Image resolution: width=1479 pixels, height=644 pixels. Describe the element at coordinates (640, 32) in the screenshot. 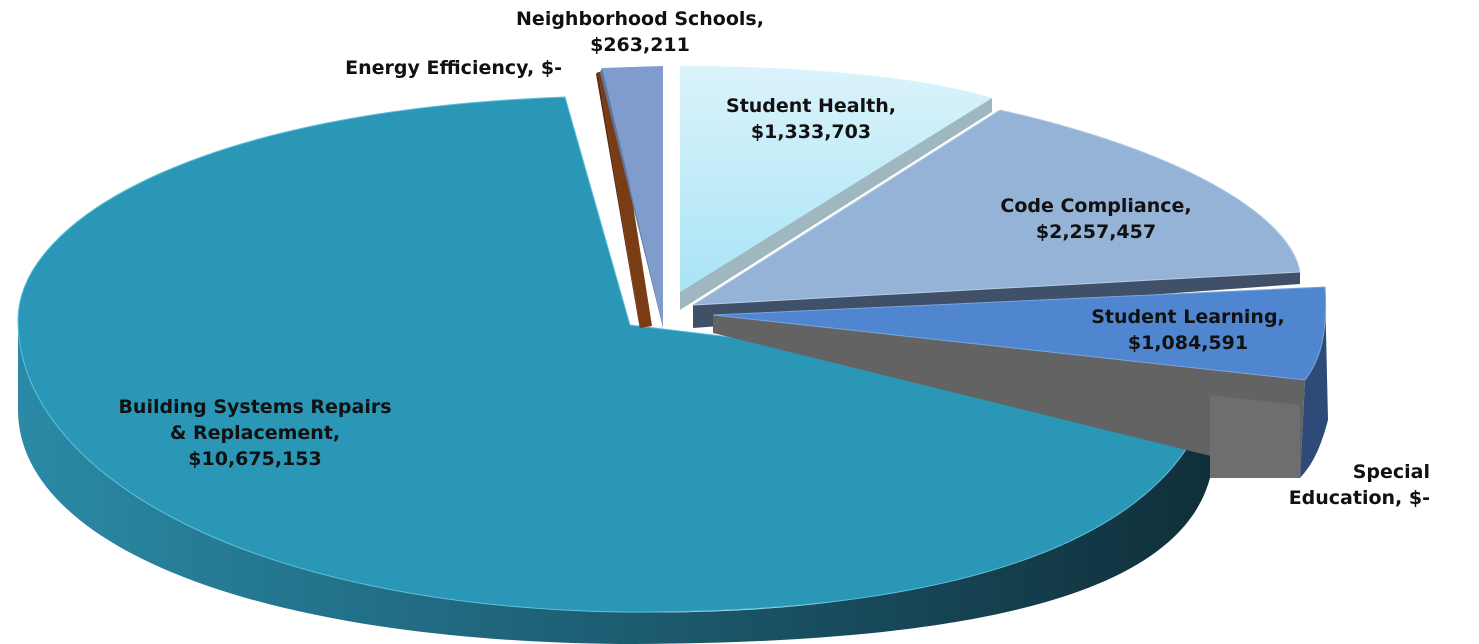

I see `data-label-neighborhood-schools: Neighborhood Schools, $263,211` at that location.